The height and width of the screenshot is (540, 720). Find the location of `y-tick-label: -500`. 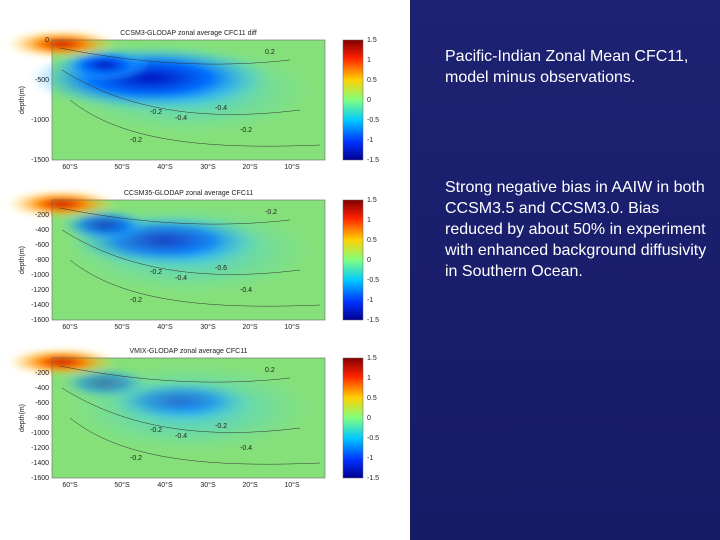

y-tick-label: -500 is located at coordinates (42, 80).